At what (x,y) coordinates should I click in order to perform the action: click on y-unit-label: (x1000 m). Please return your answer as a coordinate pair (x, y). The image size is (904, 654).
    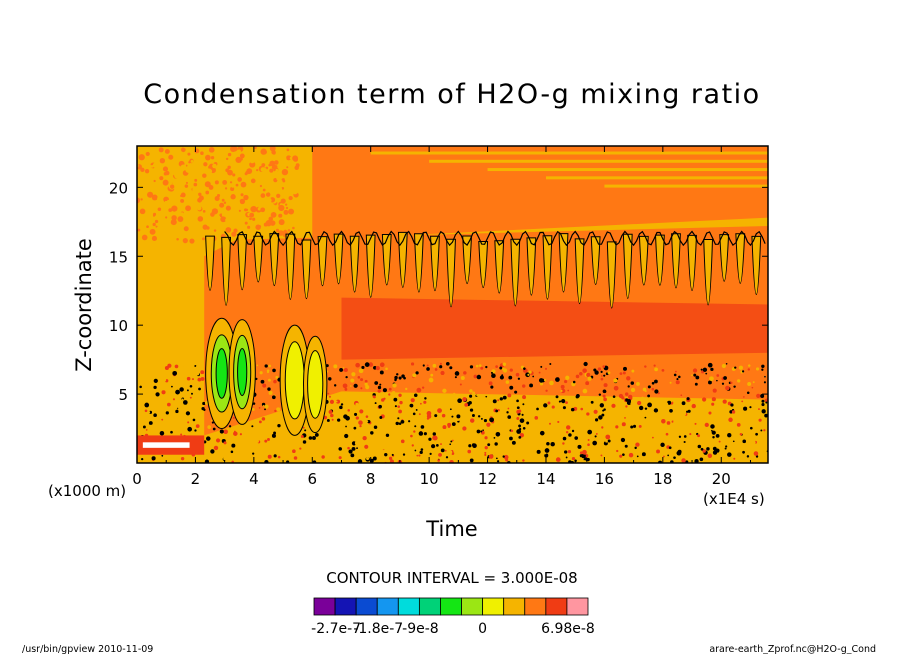
    Looking at the image, I should click on (87, 491).